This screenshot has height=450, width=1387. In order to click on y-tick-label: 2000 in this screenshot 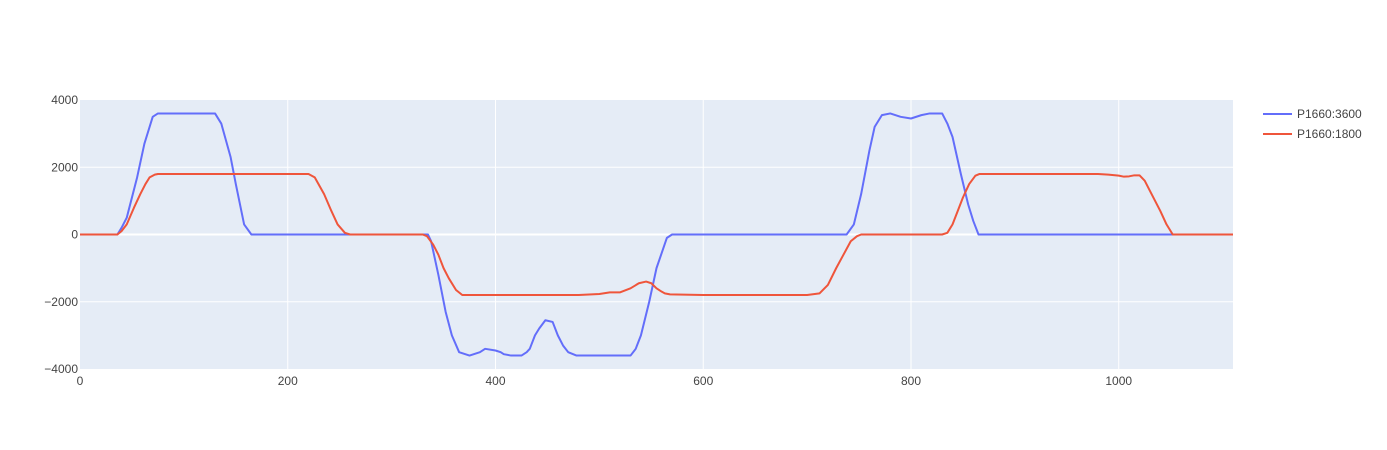, I will do `click(64, 167)`.